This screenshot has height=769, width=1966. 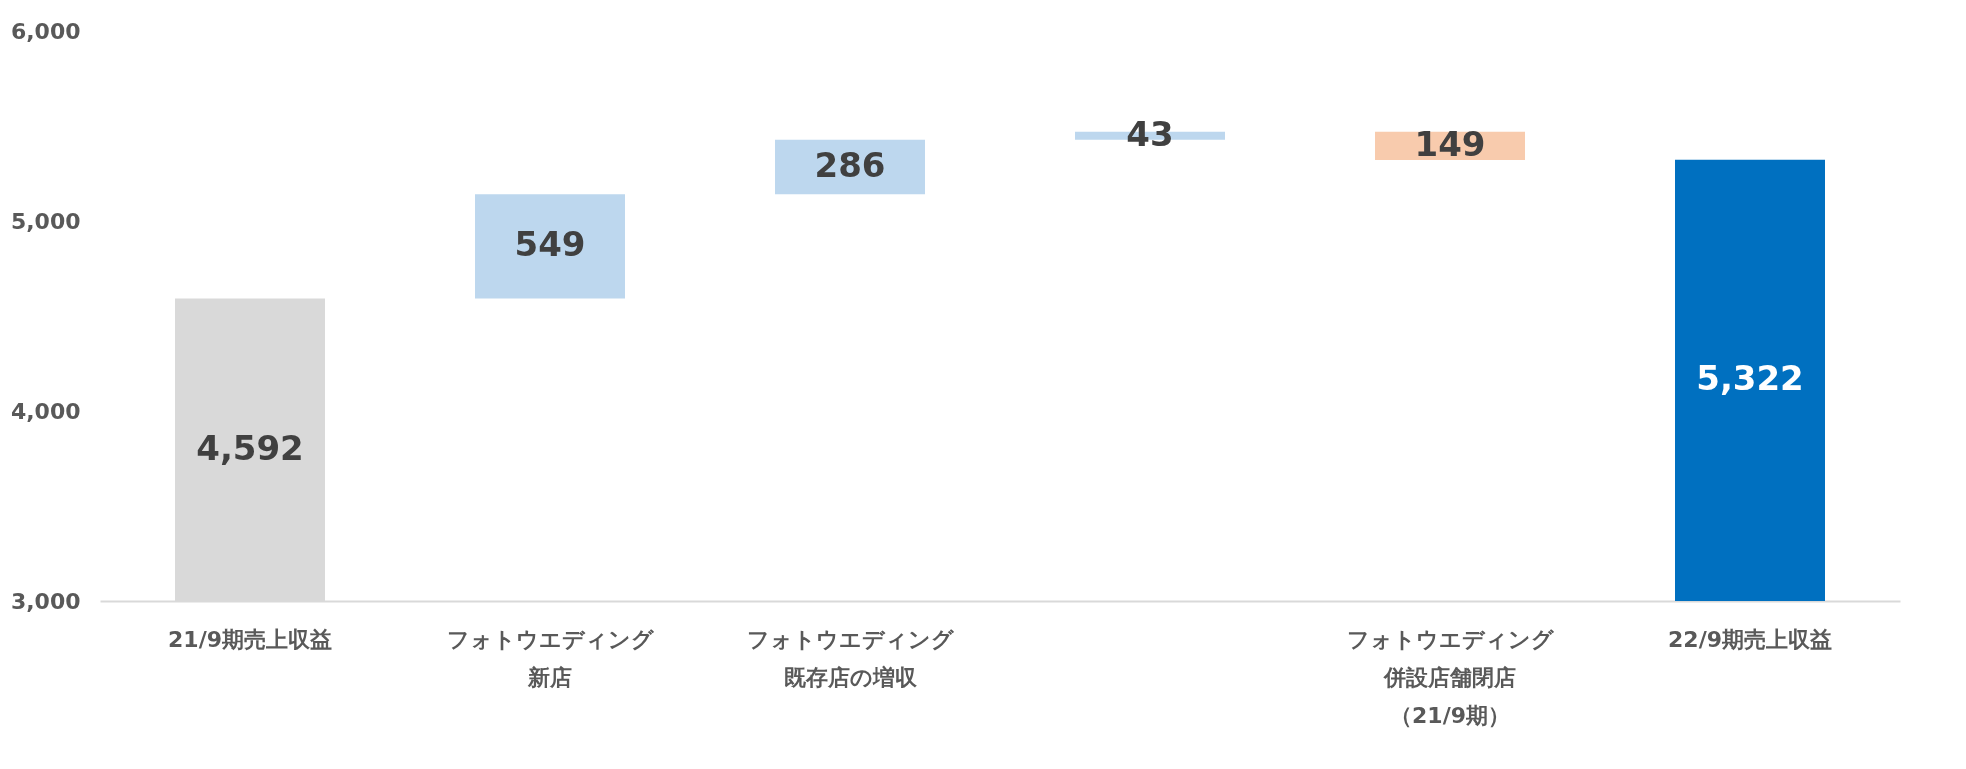 What do you see at coordinates (850, 658) in the screenshot?
I see `x-tick-label: フォトウエディング既存店の増収` at bounding box center [850, 658].